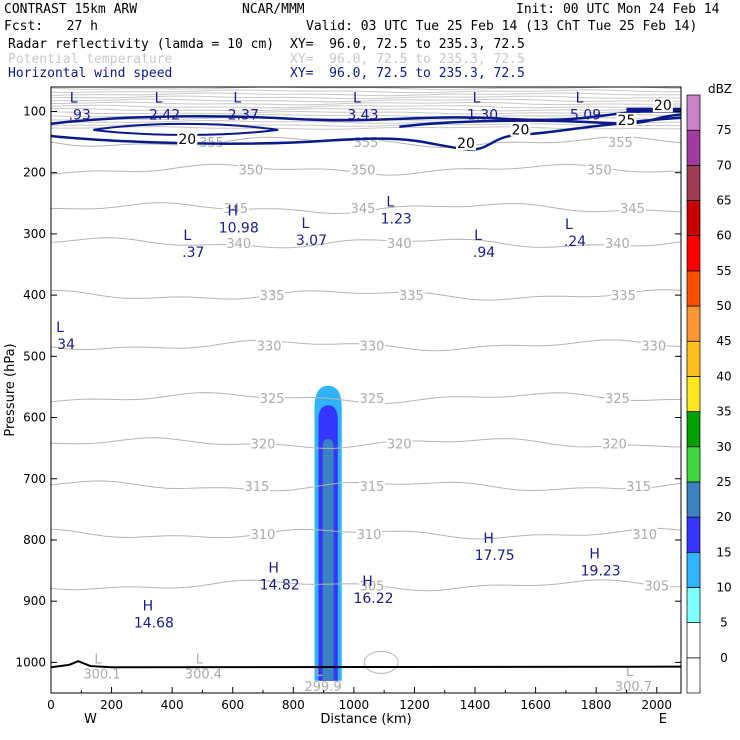 The height and width of the screenshot is (740, 740). What do you see at coordinates (319, 672) in the screenshot?
I see `theta-extremum-mark: L` at bounding box center [319, 672].